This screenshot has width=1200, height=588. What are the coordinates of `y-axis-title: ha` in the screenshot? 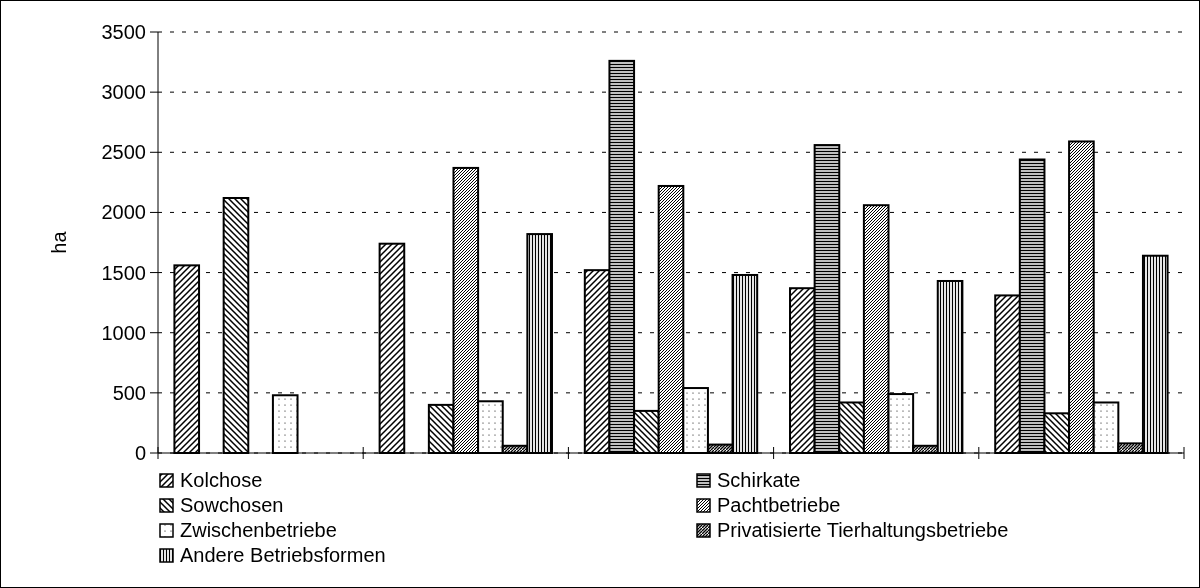 It's located at (59, 242).